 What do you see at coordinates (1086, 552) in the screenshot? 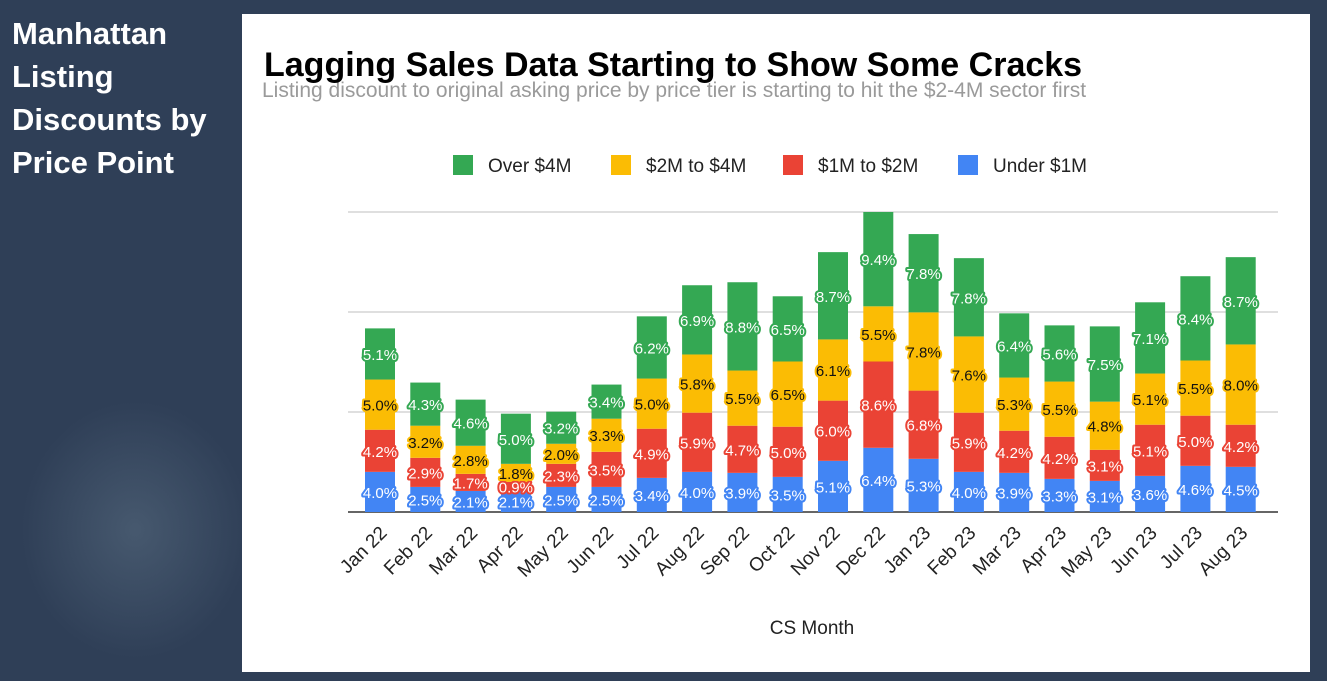
I see `x-tick-label: May 23` at bounding box center [1086, 552].